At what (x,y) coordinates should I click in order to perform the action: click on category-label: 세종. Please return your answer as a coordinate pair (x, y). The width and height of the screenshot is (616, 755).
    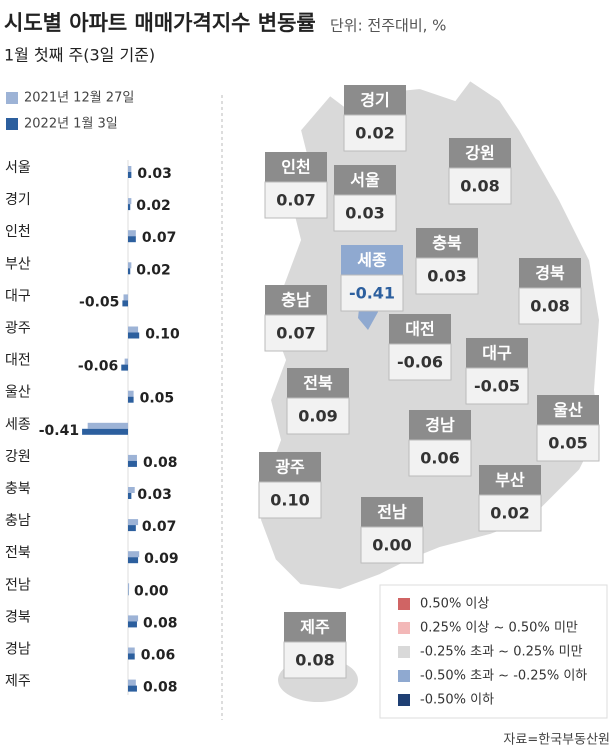
    Looking at the image, I should click on (18, 425).